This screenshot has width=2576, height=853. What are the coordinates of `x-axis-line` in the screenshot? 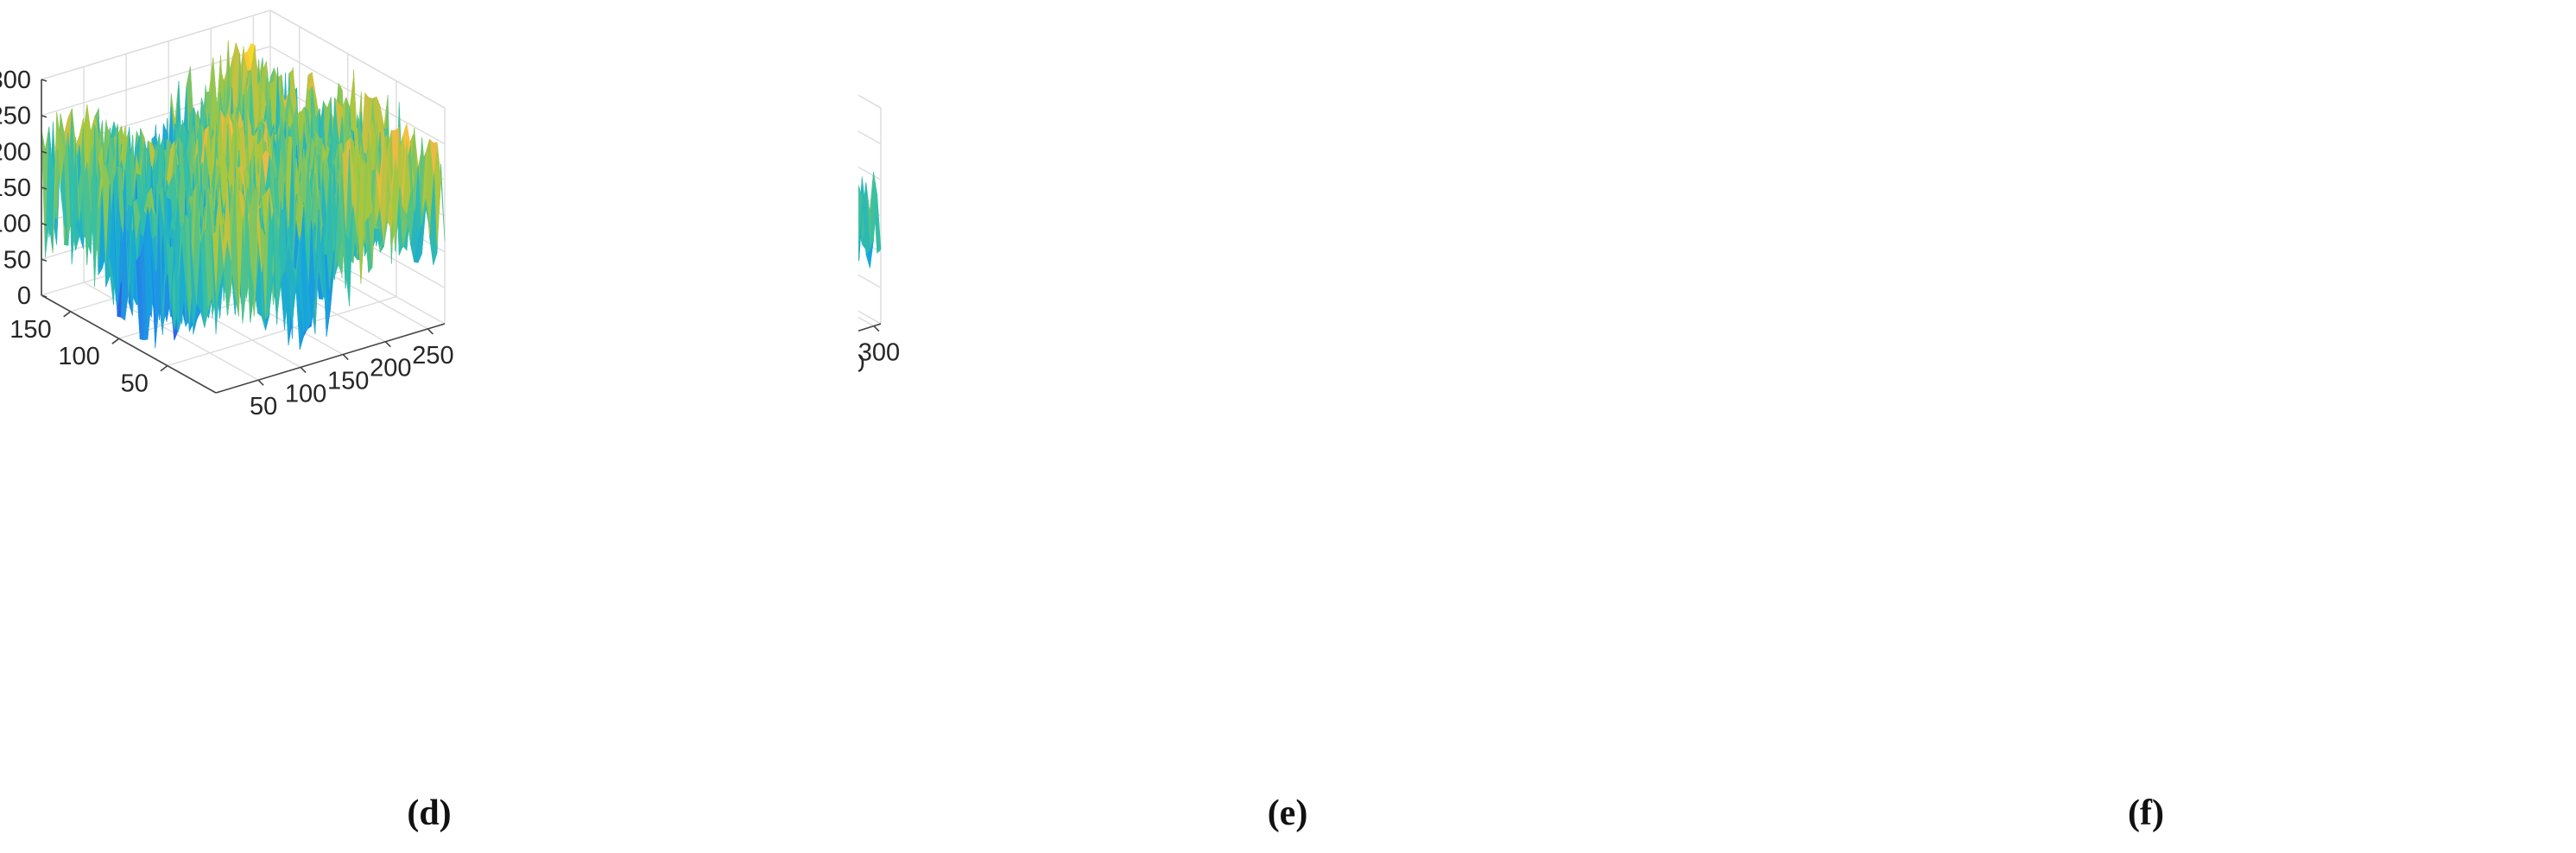 It's located at (330, 358).